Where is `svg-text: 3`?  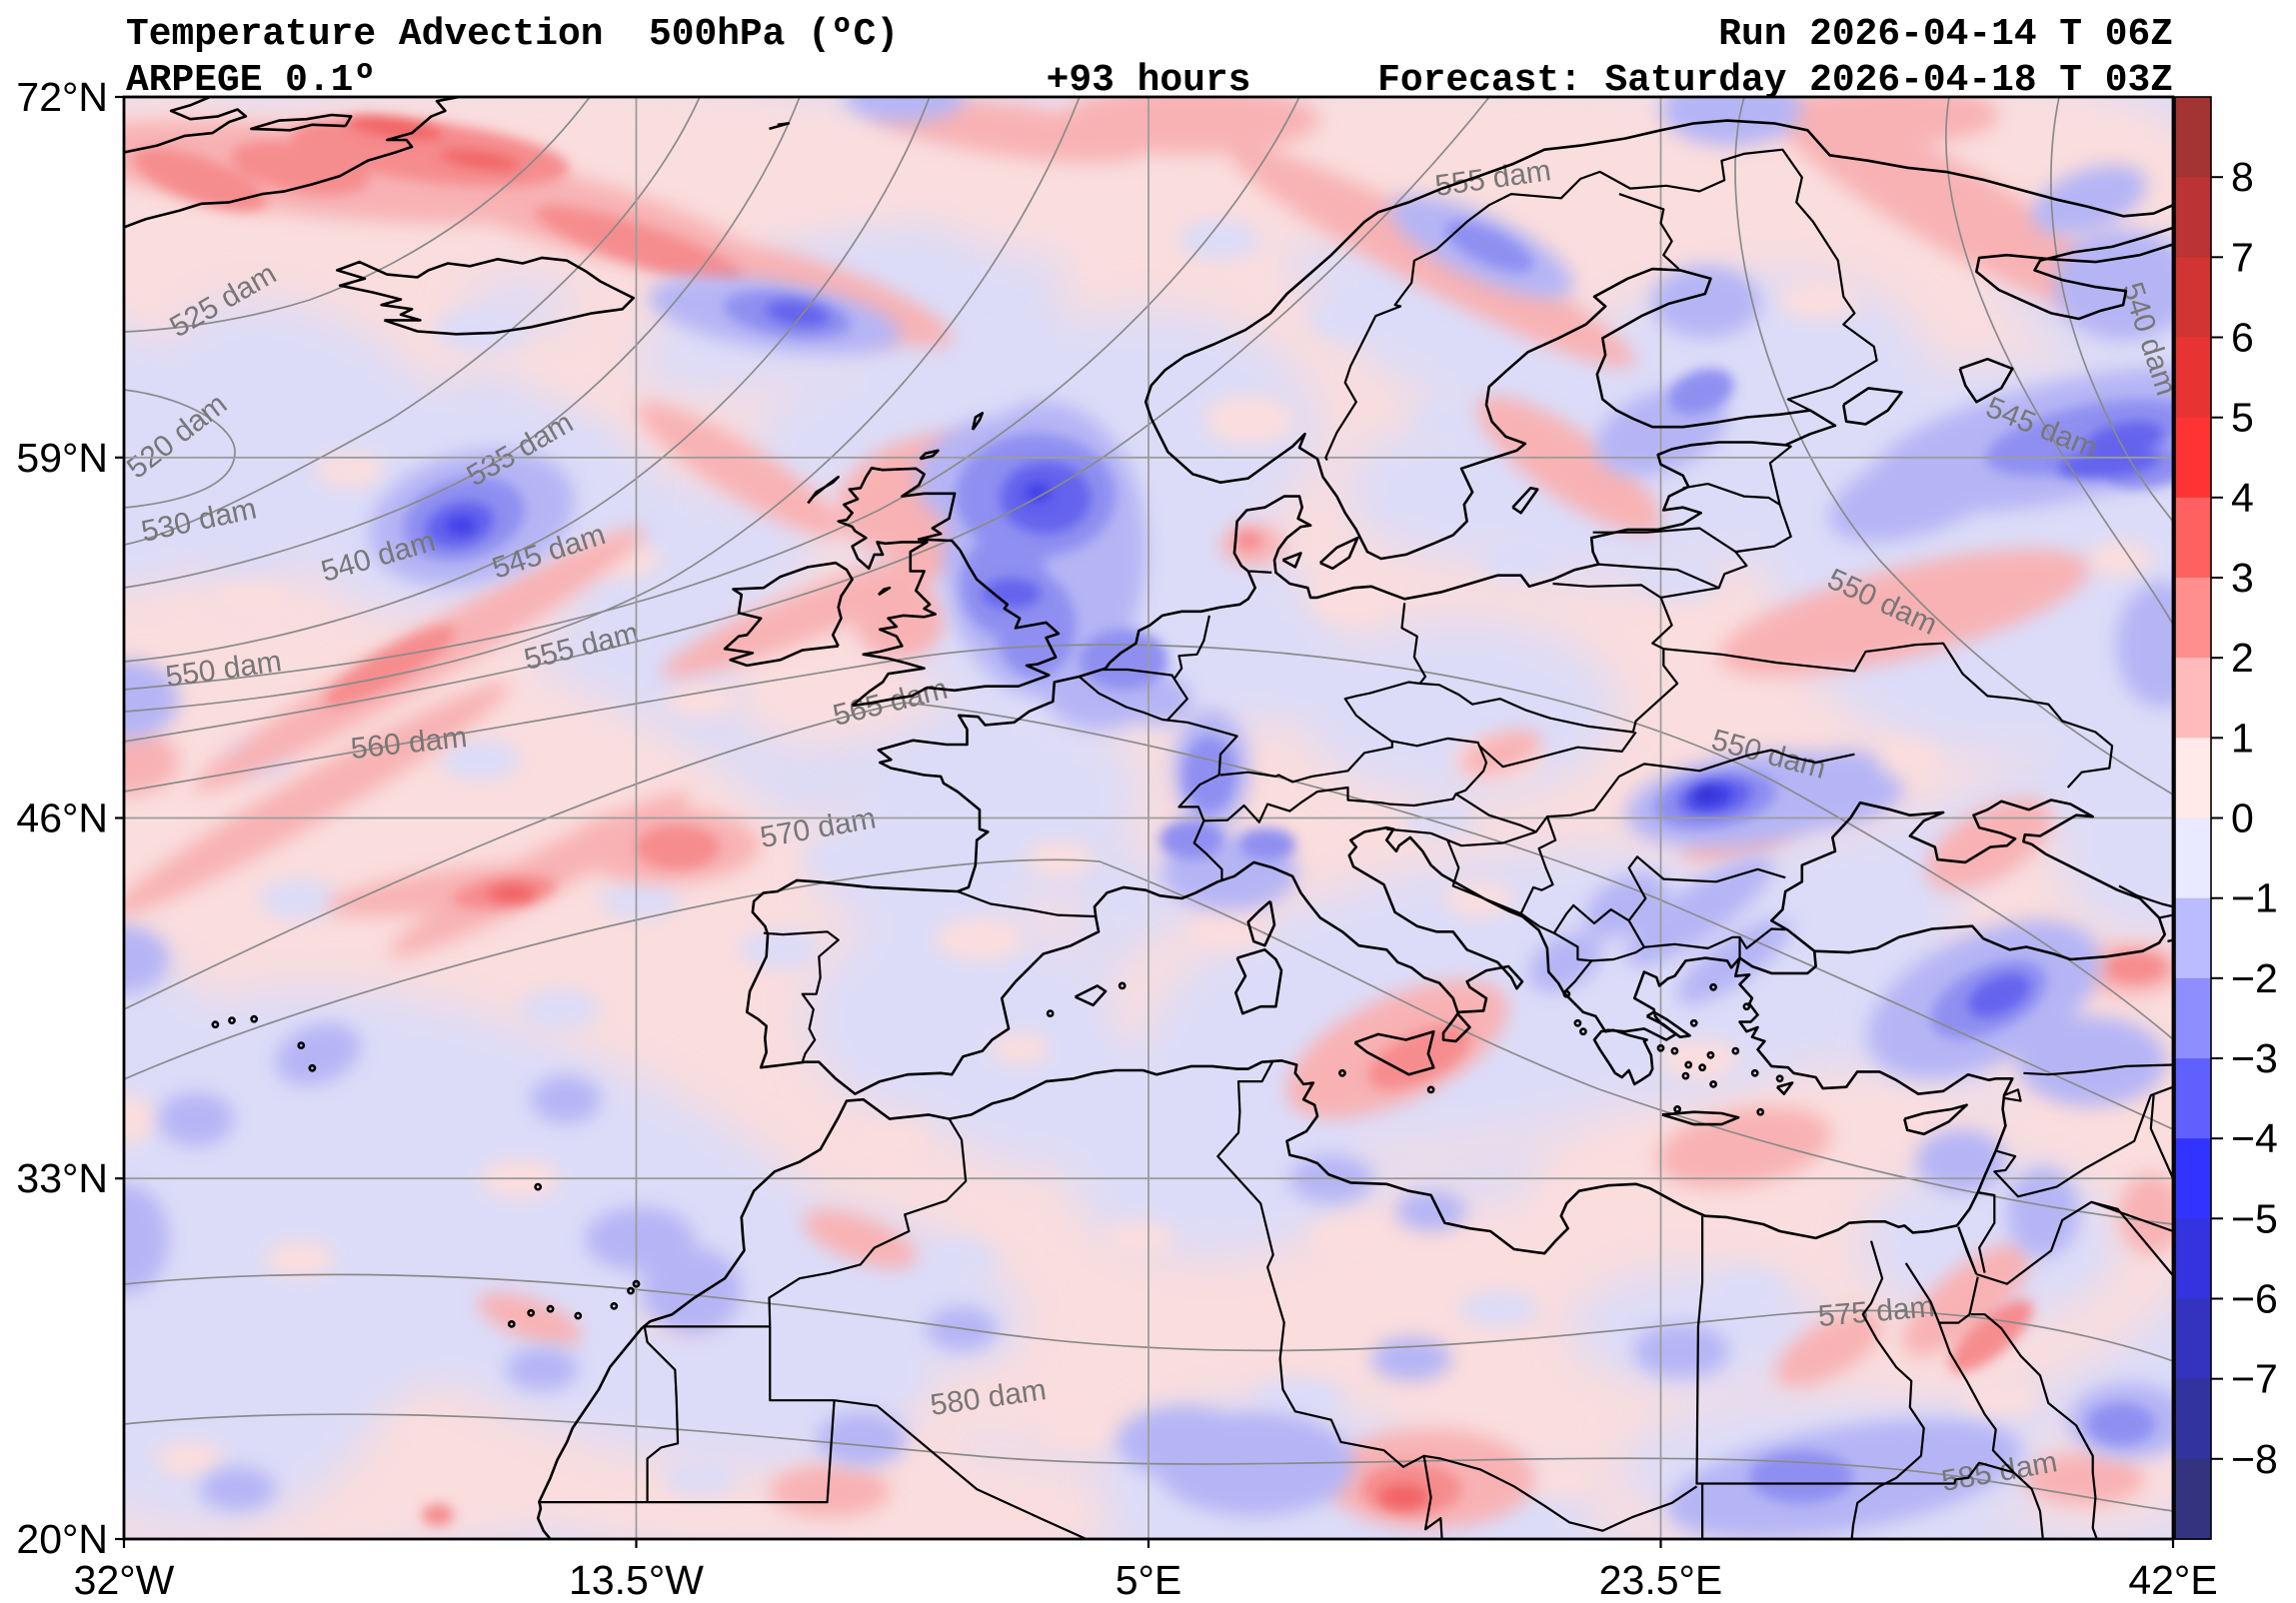
svg-text: 3 is located at coordinates (2242, 578).